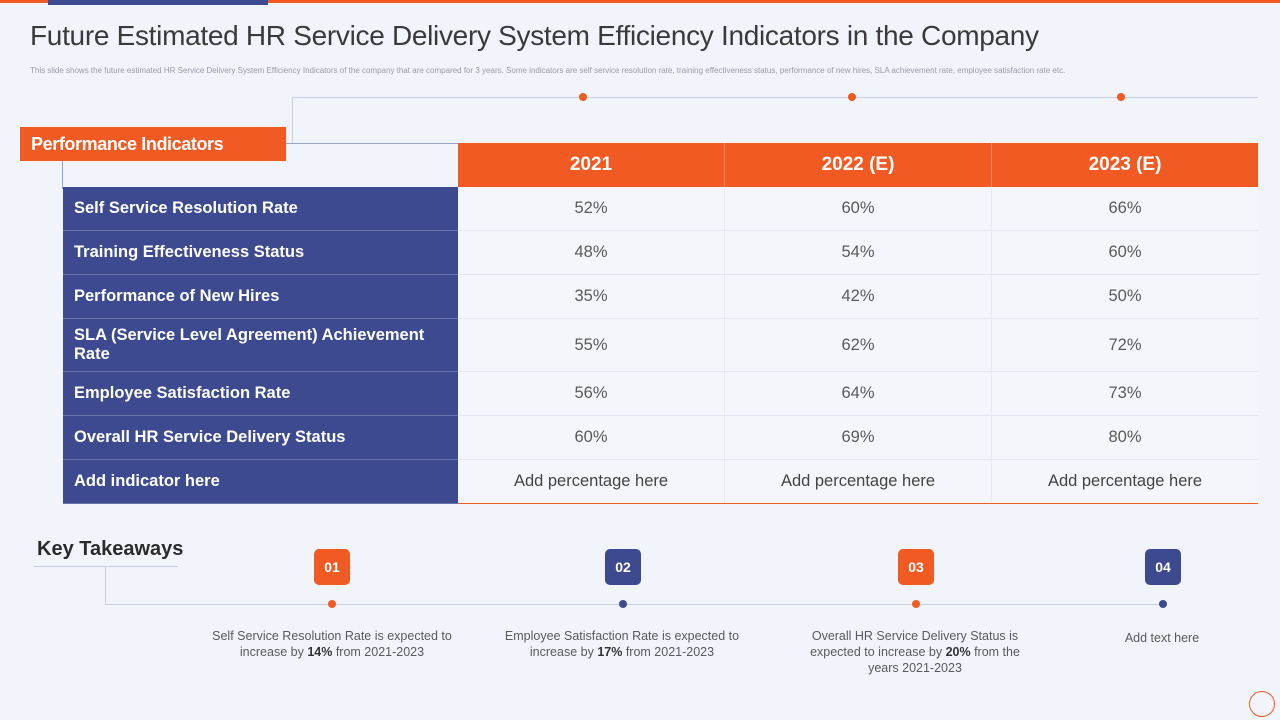 The image size is (1280, 720). What do you see at coordinates (1125, 165) in the screenshot?
I see `column-header-2023: 2023 (E)` at bounding box center [1125, 165].